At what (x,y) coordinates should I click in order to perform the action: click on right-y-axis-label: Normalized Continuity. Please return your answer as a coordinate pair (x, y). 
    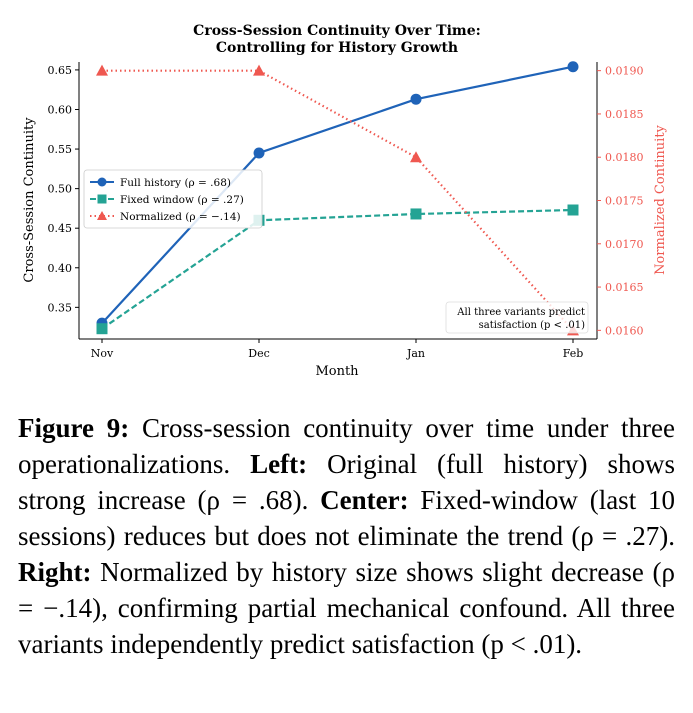
    Looking at the image, I should click on (660, 199).